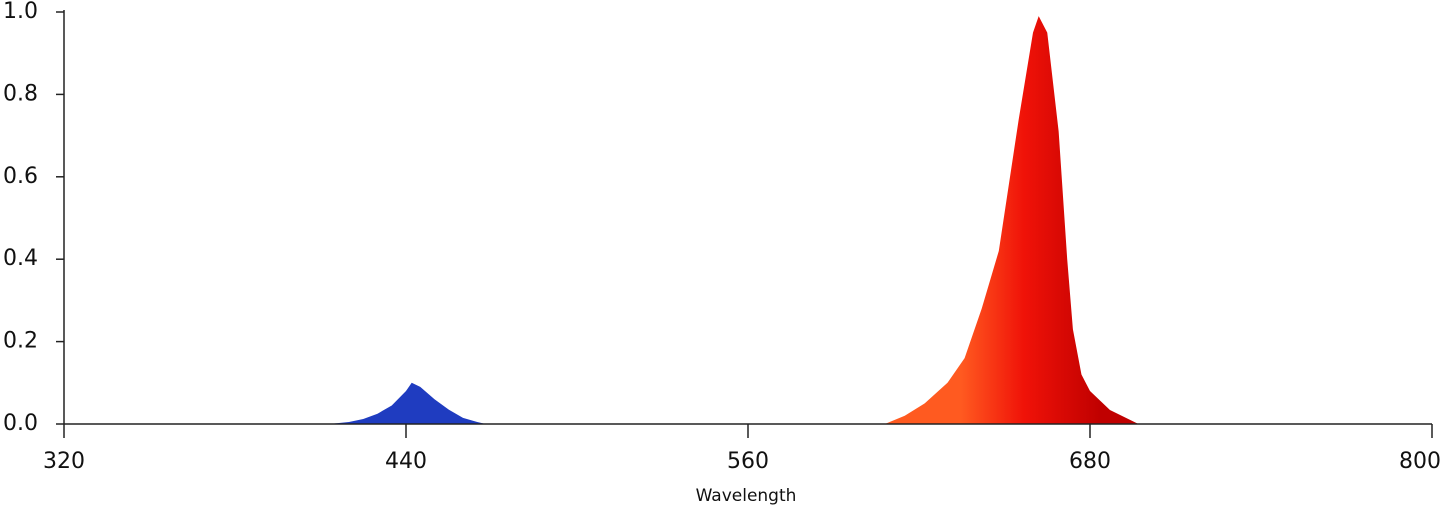 Image resolution: width=1445 pixels, height=510 pixels. What do you see at coordinates (20, 258) in the screenshot?
I see `y-tick-label: 0.4` at bounding box center [20, 258].